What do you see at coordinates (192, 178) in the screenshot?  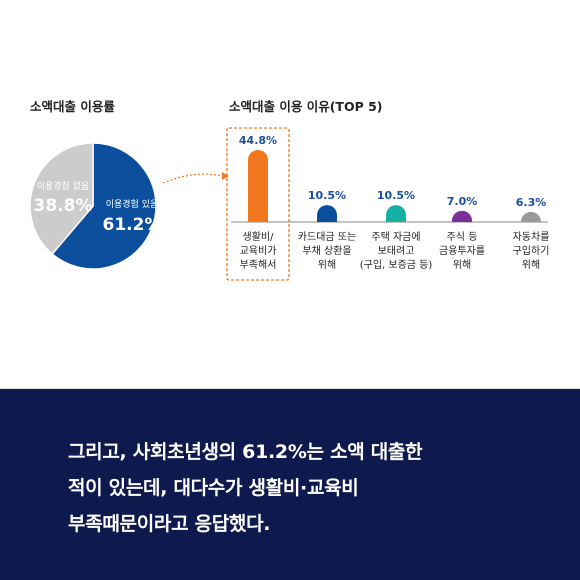 I see `pie-to-bar-connector` at bounding box center [192, 178].